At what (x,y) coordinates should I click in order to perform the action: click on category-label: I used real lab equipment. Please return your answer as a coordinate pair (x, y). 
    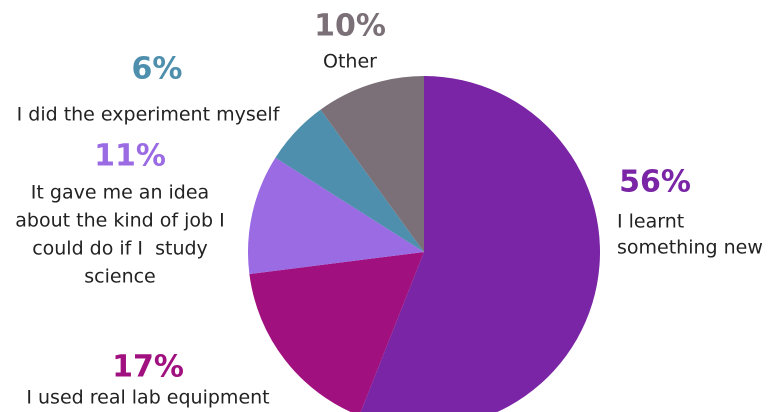
    Looking at the image, I should click on (147, 398).